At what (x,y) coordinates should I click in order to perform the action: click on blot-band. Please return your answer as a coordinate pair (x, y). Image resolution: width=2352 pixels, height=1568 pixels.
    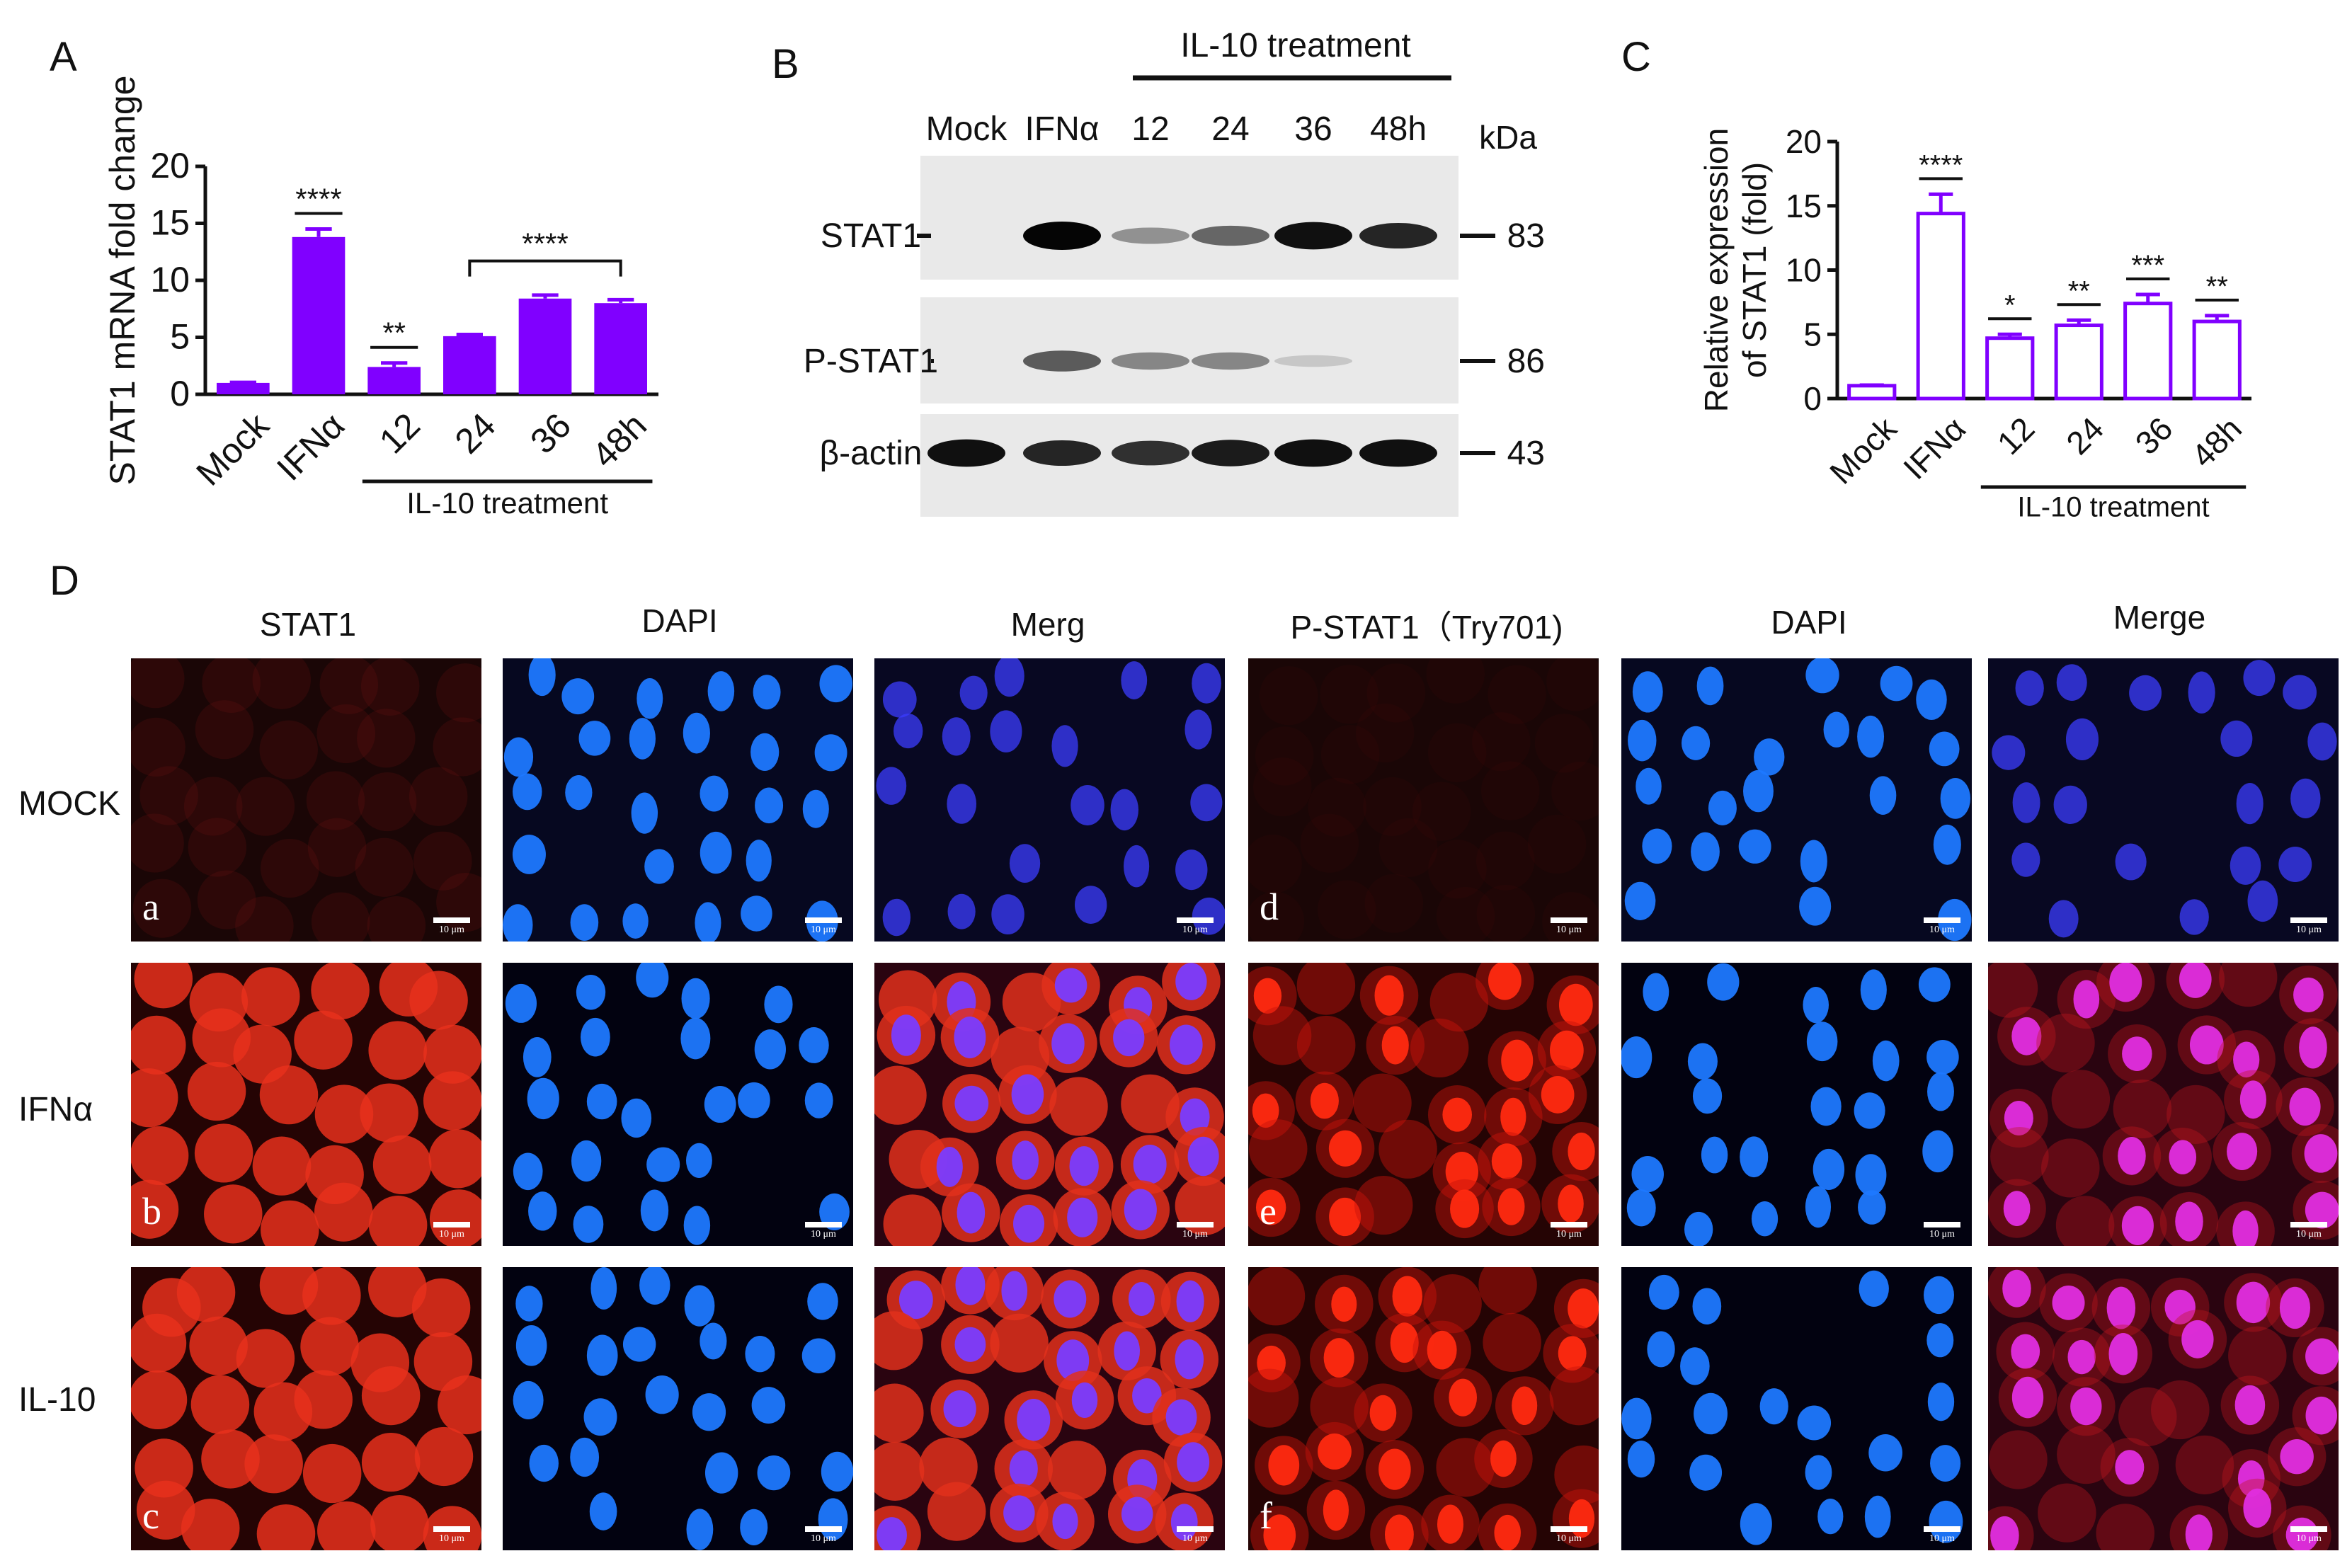
    Looking at the image, I should click on (1313, 361).